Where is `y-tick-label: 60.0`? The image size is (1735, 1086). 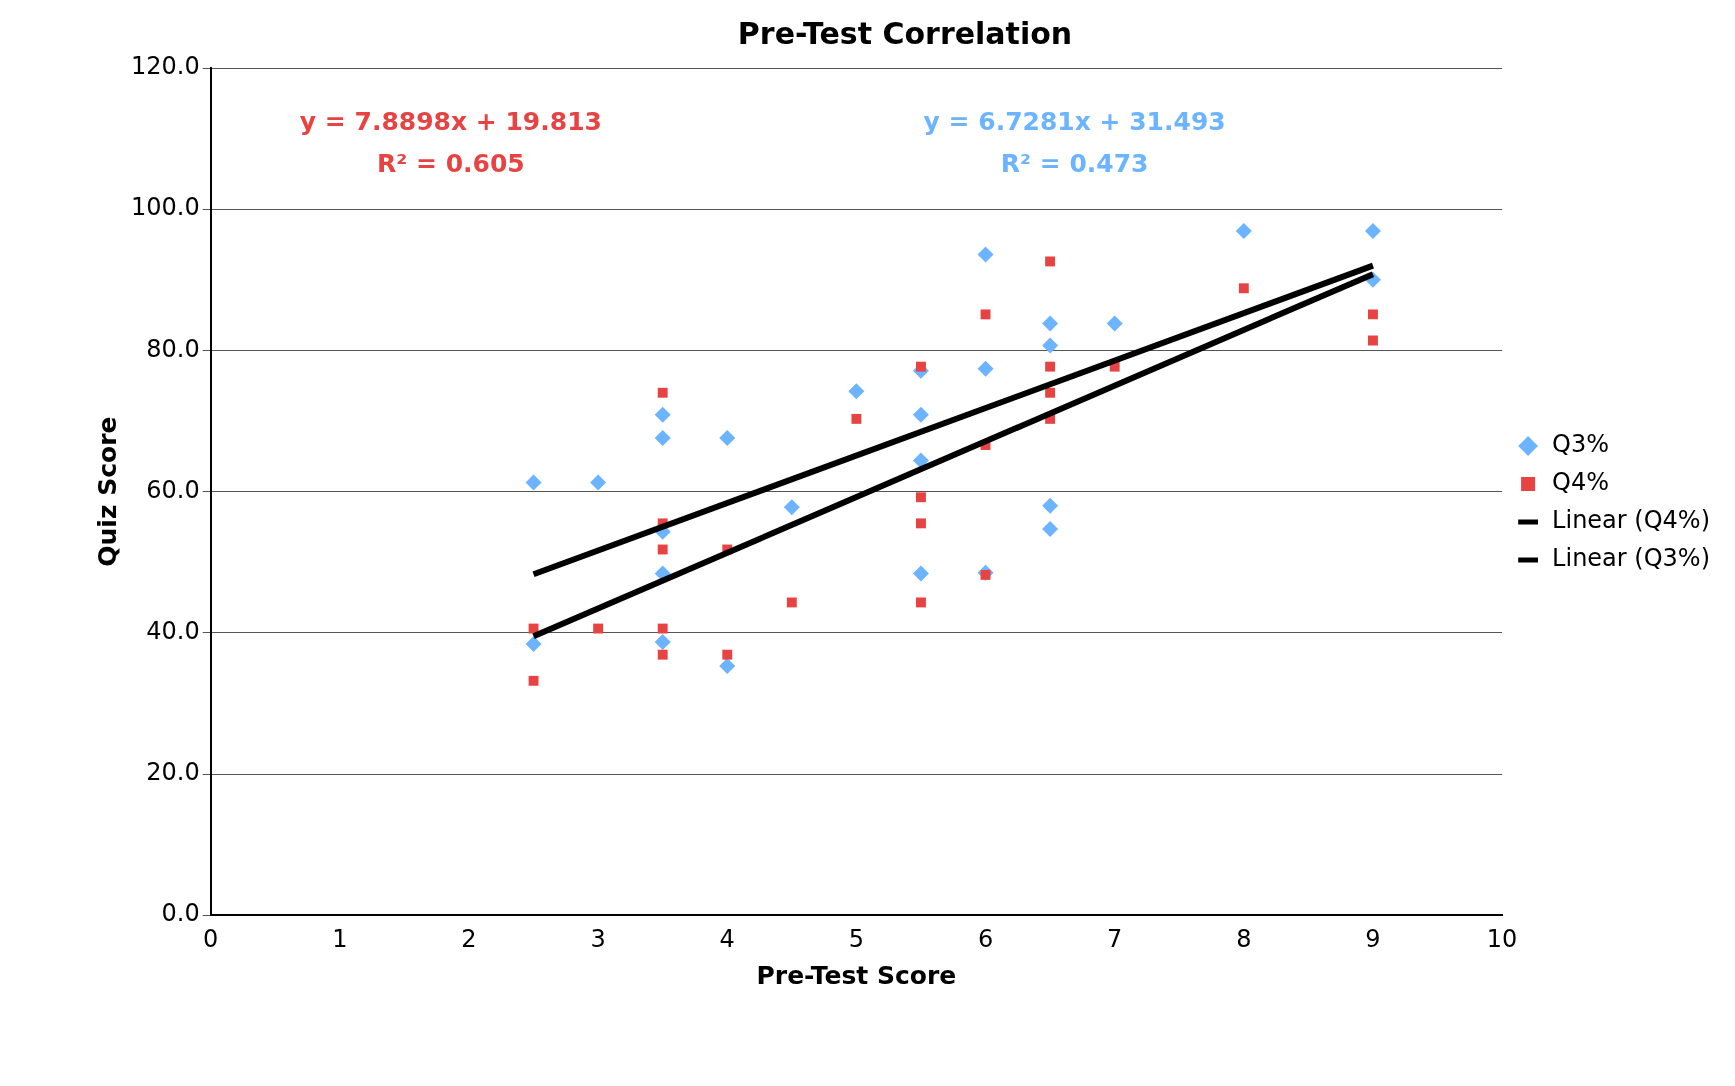 y-tick-label: 60.0 is located at coordinates (173, 489).